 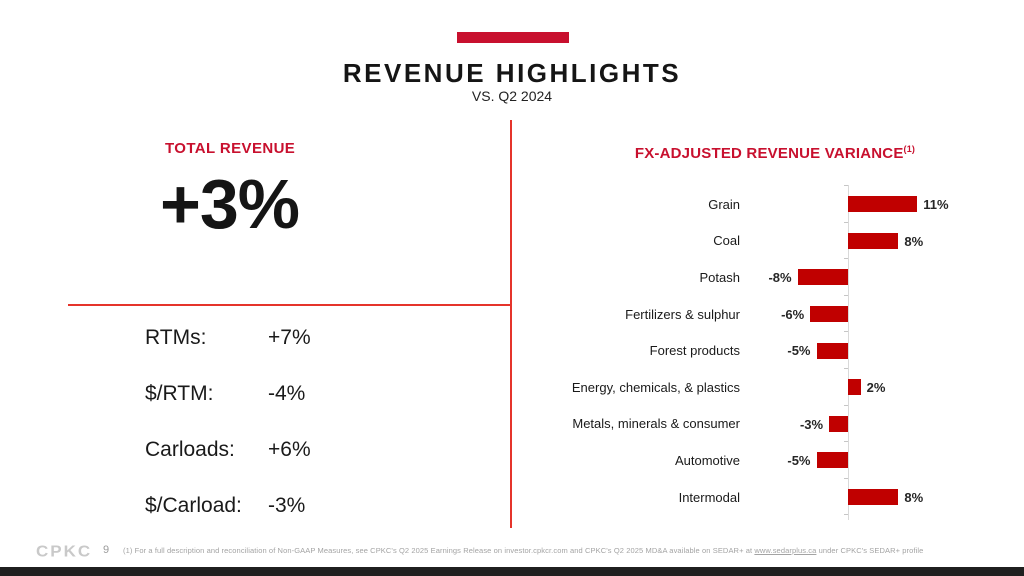 What do you see at coordinates (769, 153) in the screenshot?
I see `variance-chart-title-text: FX-ADJUSTED REVENUE VARIANCE` at bounding box center [769, 153].